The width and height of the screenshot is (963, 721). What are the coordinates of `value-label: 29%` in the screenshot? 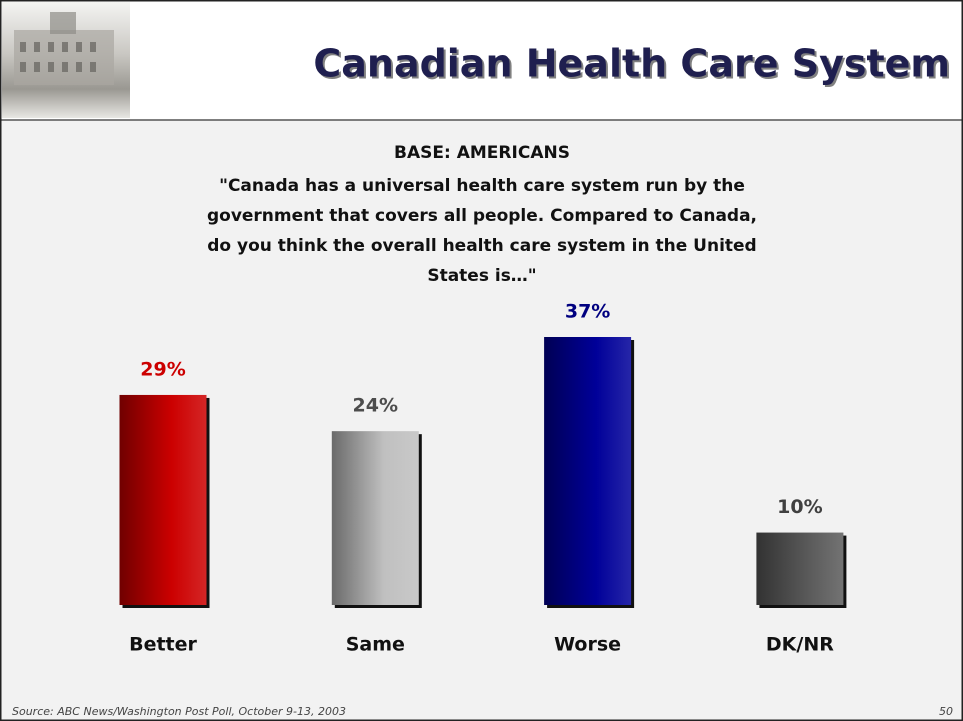 It's located at (162, 369).